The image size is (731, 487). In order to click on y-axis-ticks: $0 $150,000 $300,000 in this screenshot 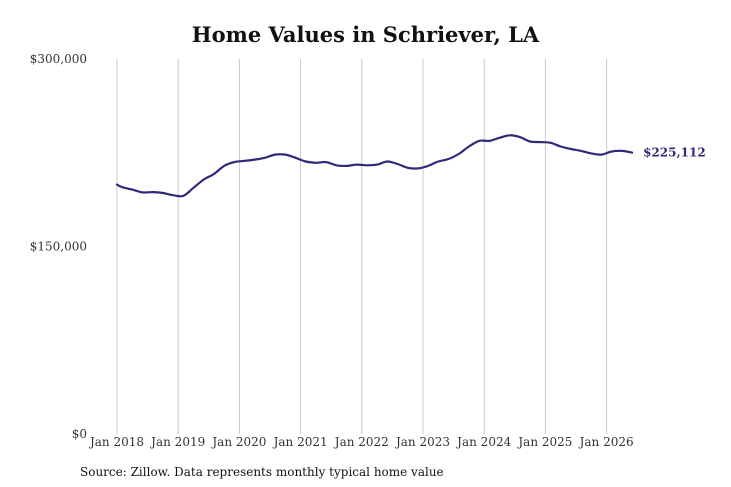, I will do `click(58, 246)`.